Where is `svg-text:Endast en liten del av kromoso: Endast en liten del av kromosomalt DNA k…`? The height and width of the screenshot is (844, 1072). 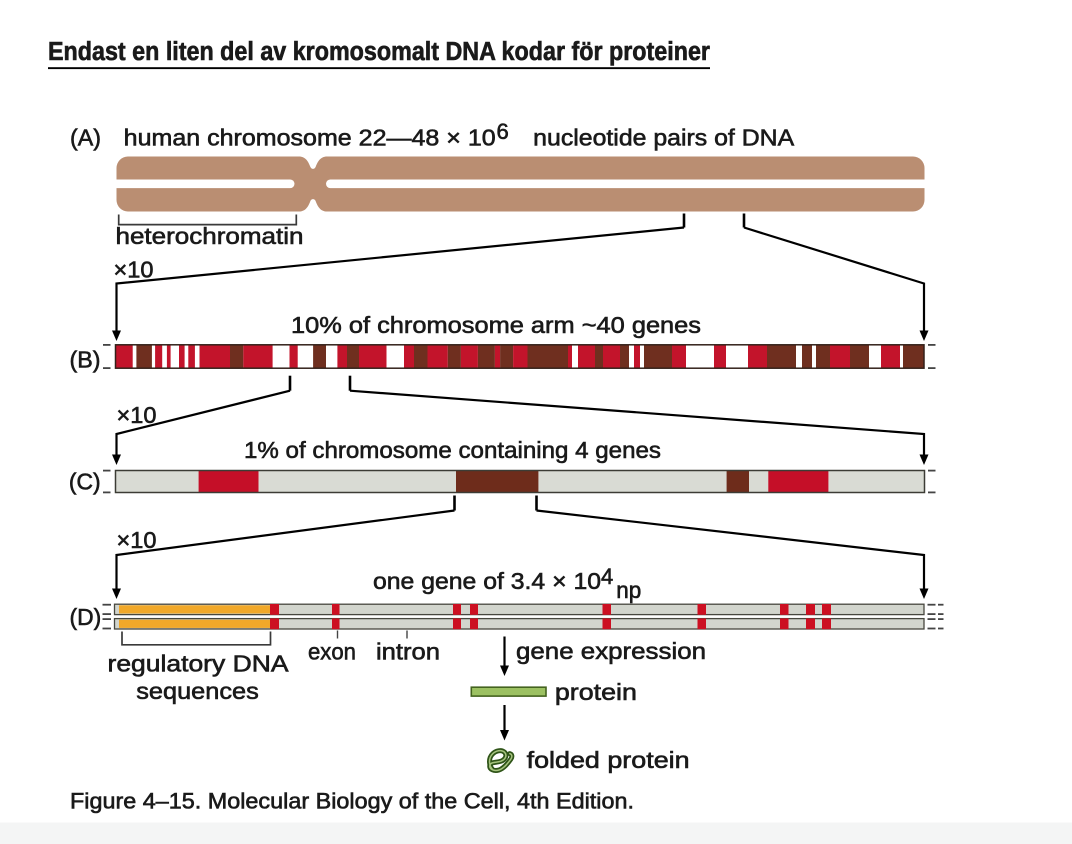 svg-text:Endast en liten del av kromoso: Endast en liten del av kromosomalt DNA k… is located at coordinates (379, 52).